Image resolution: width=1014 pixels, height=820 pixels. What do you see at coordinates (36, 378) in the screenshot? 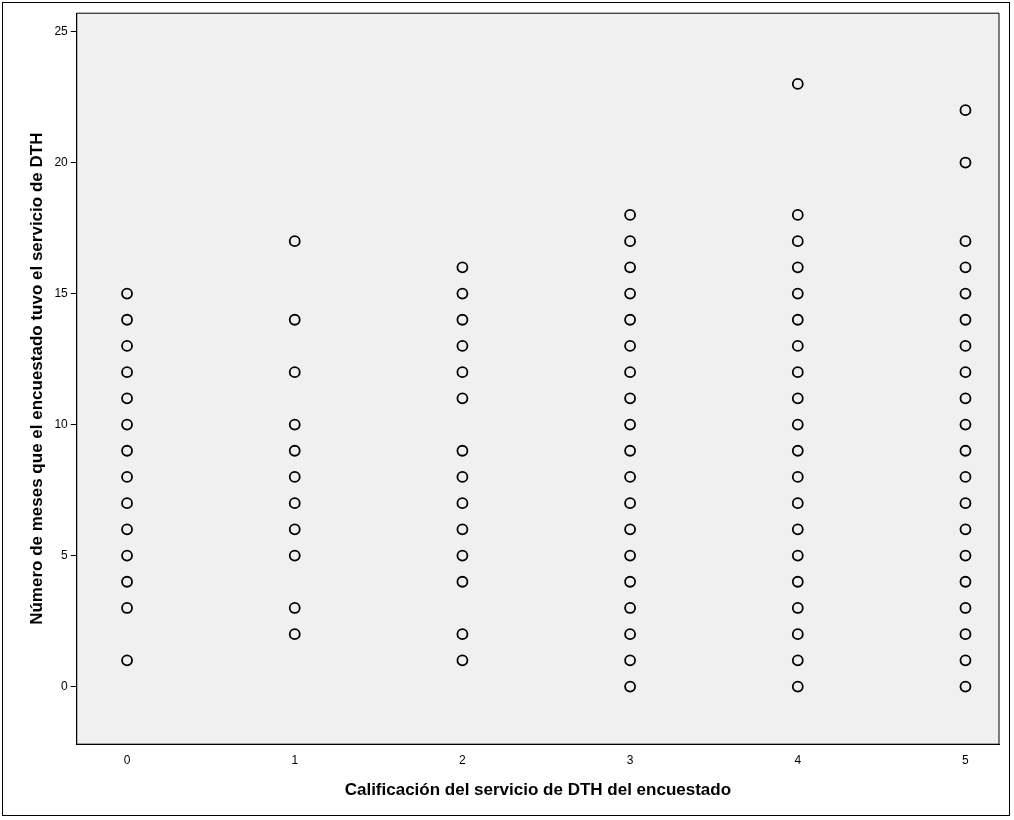
I see `y-axis-title: Número de meses que el encuestado tuvo el servicio de DTH` at bounding box center [36, 378].